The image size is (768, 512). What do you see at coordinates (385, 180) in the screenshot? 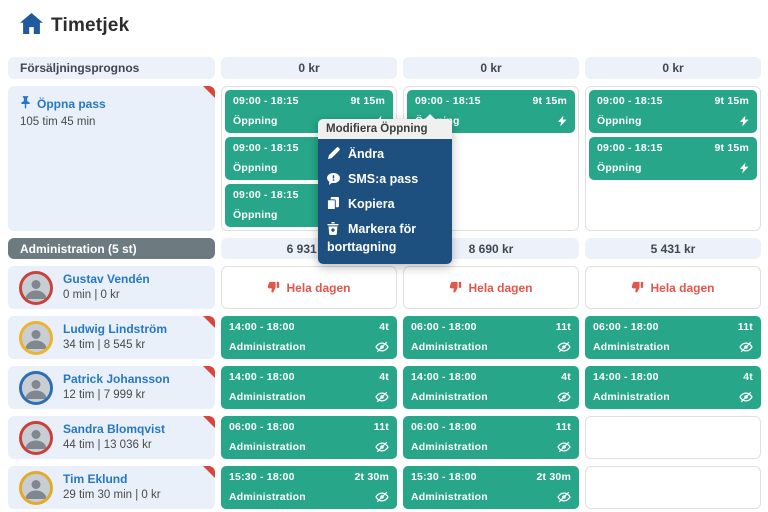
I see `menu-item-smsa-pass: SMS:a pass` at bounding box center [385, 180].